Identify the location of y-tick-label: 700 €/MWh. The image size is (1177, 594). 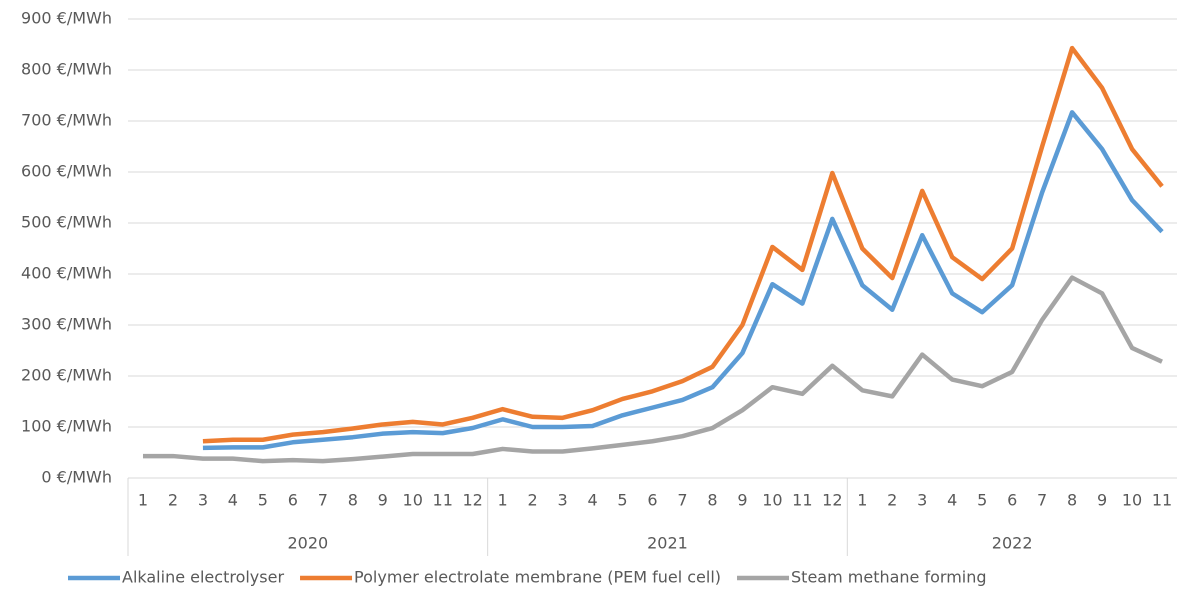
(66, 120).